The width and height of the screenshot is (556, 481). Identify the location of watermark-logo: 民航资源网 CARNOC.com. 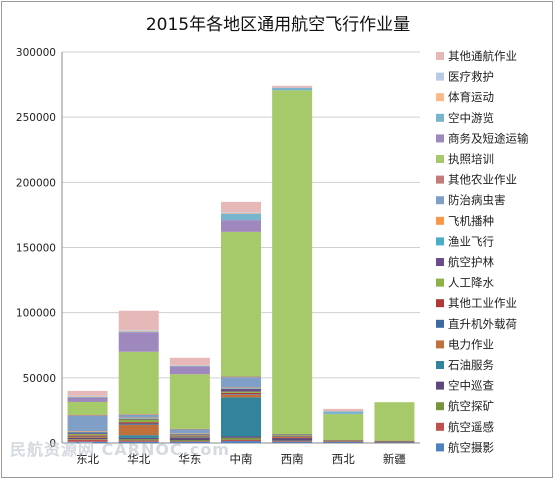
(120, 449).